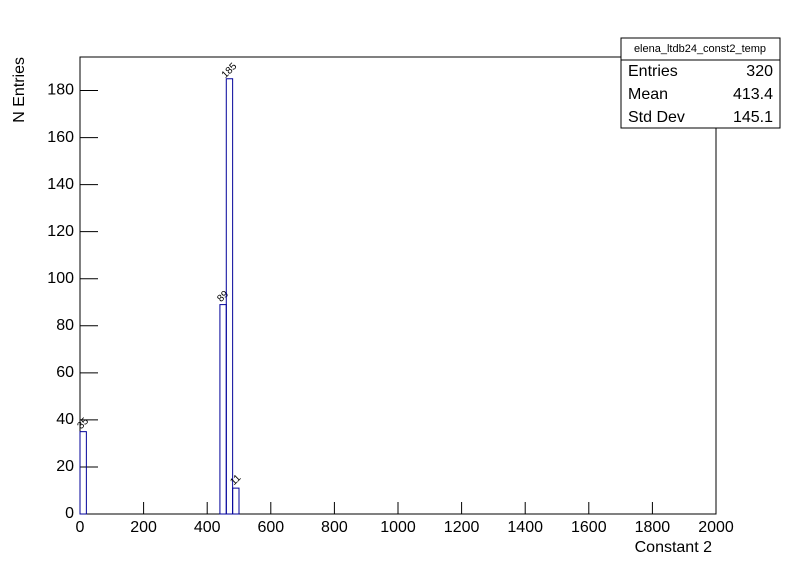 Image resolution: width=796 pixels, height=572 pixels. Describe the element at coordinates (60, 137) in the screenshot. I see `y-tick-label: 160` at that location.